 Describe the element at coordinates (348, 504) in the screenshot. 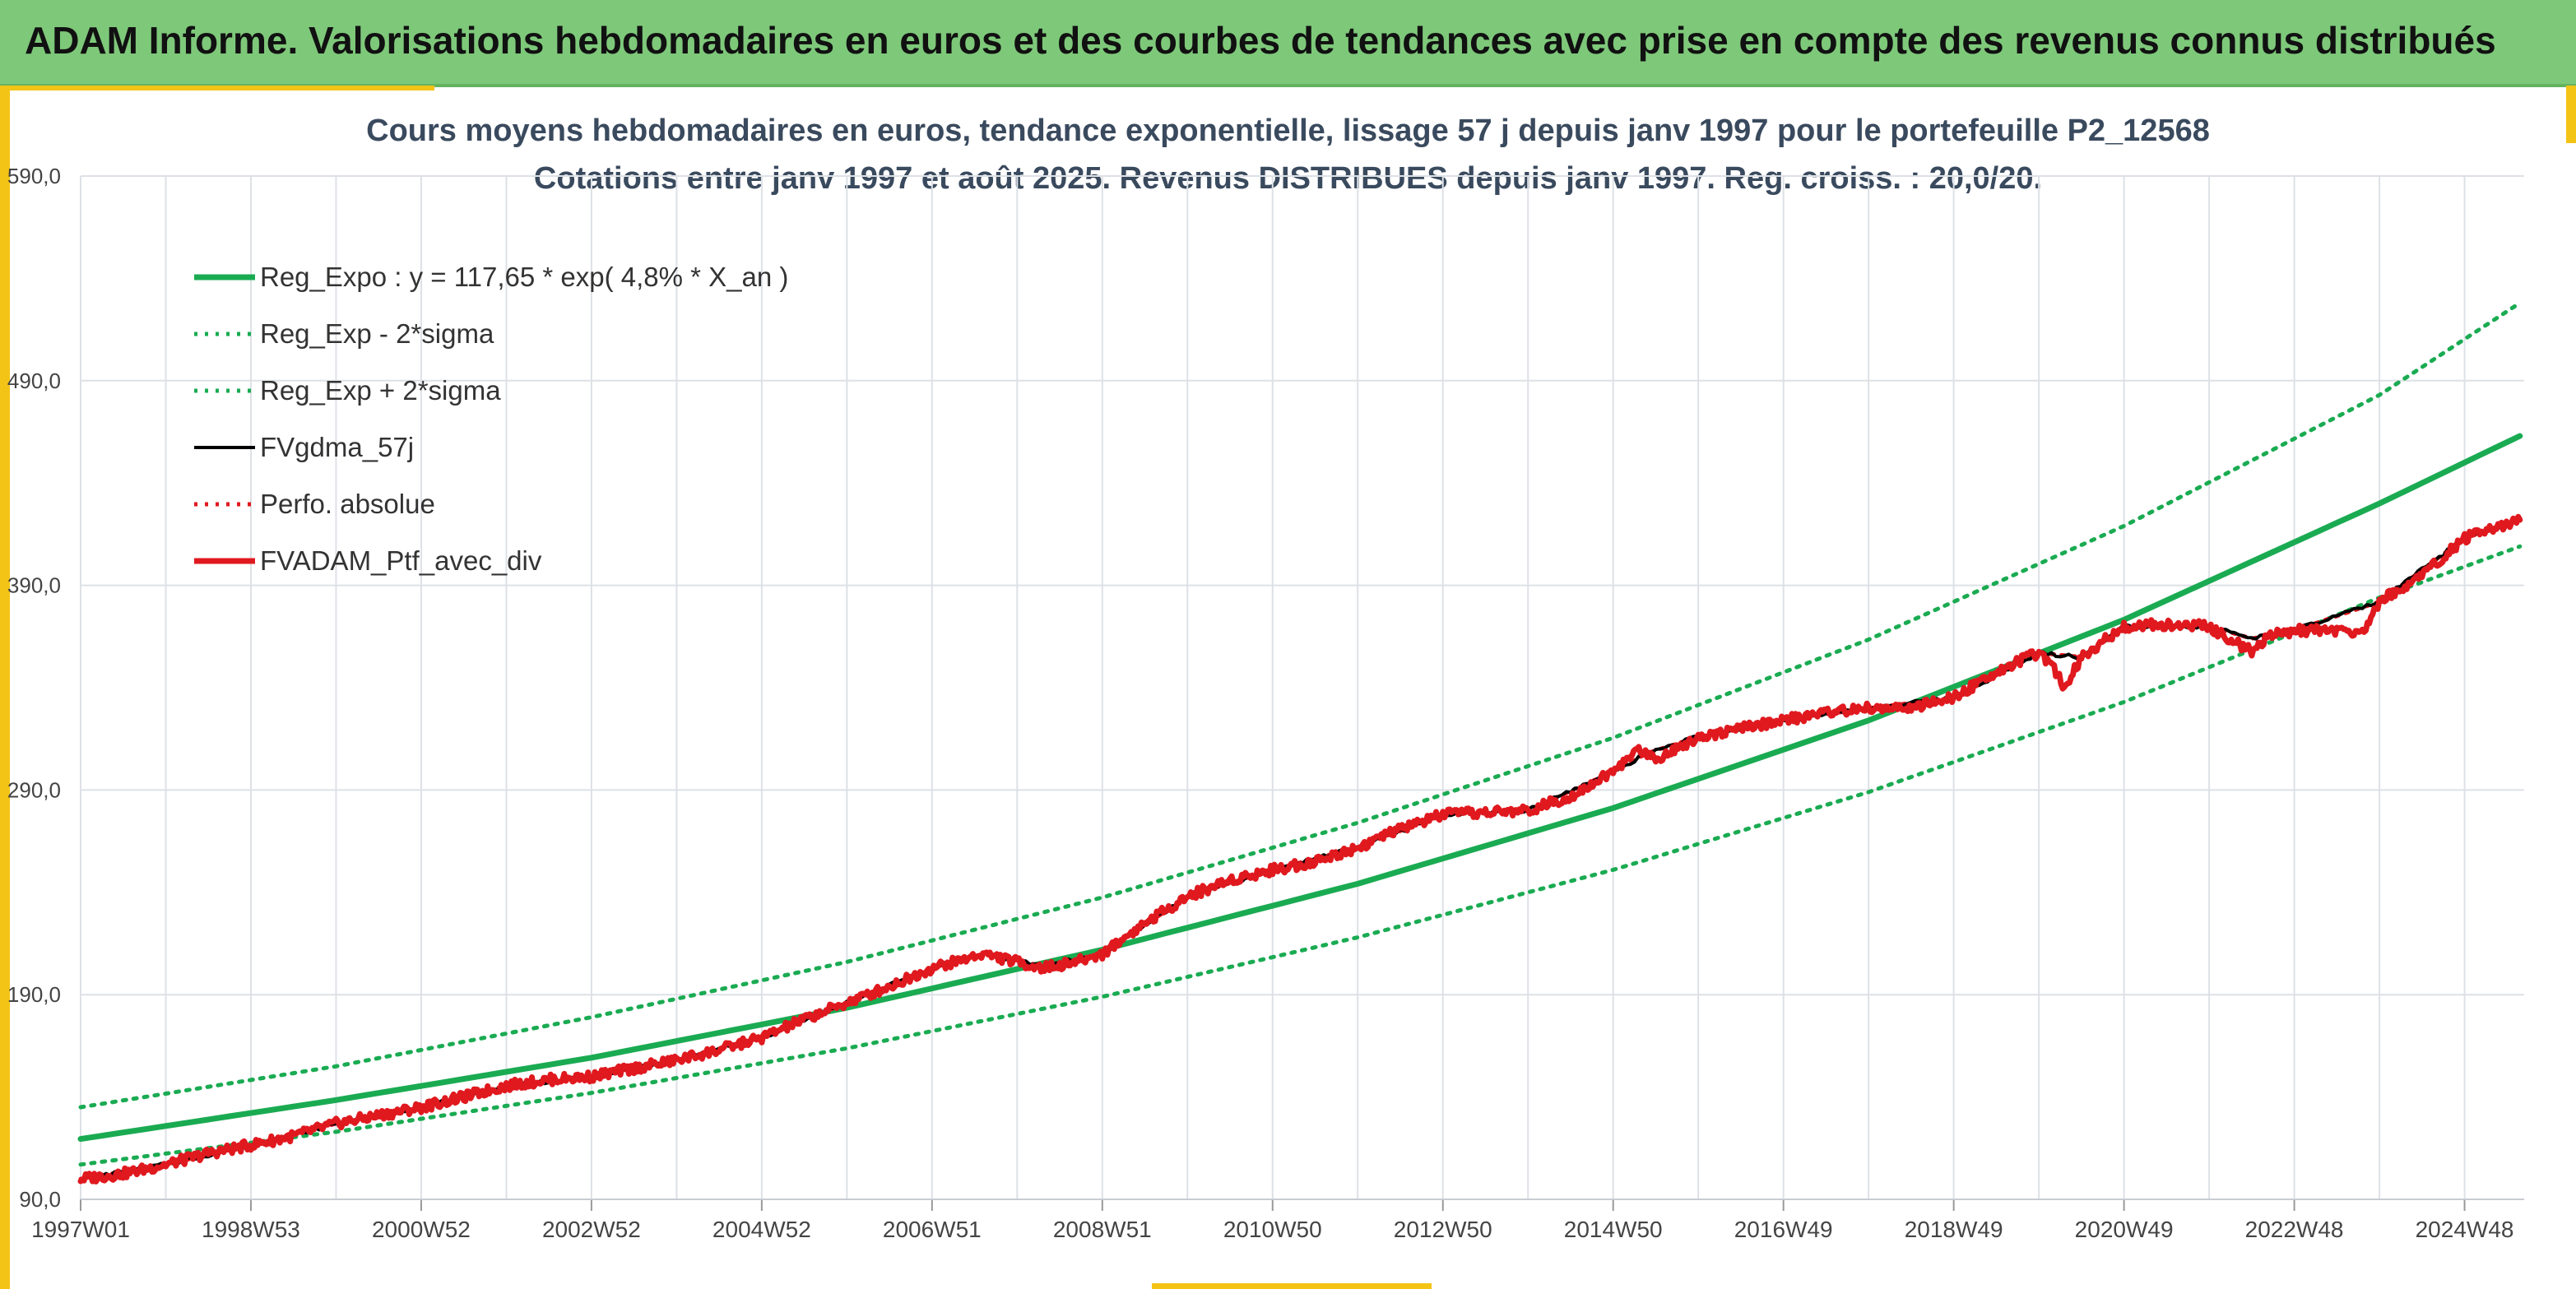

I see `legend-label: Perfo. absolue` at that location.